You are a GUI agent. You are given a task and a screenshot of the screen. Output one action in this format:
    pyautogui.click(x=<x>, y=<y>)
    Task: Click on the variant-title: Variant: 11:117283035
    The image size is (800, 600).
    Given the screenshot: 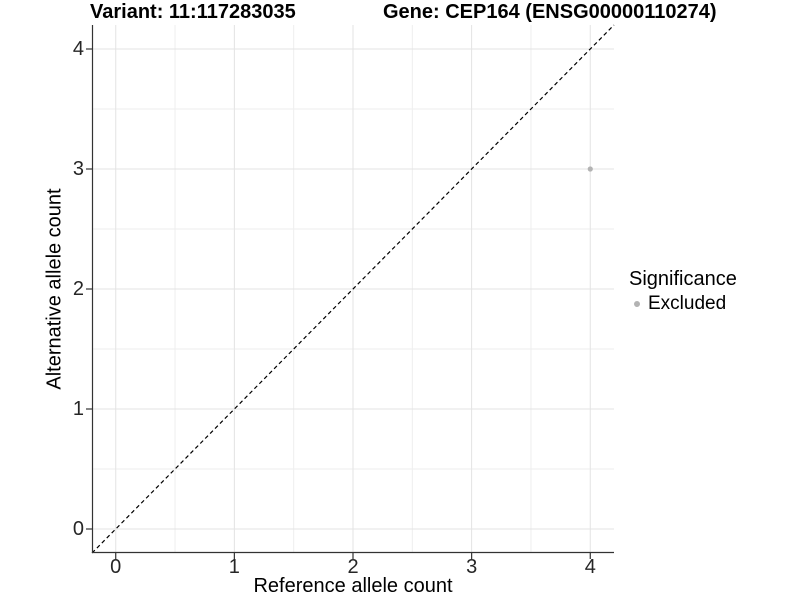 What is the action you would take?
    pyautogui.click(x=193, y=12)
    